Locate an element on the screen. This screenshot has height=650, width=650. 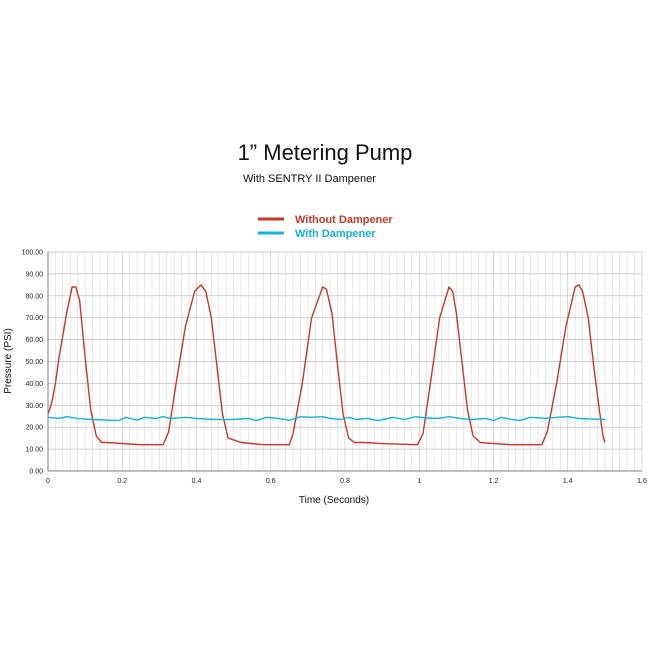
x-tick-label: 0.2 is located at coordinates (122, 481).